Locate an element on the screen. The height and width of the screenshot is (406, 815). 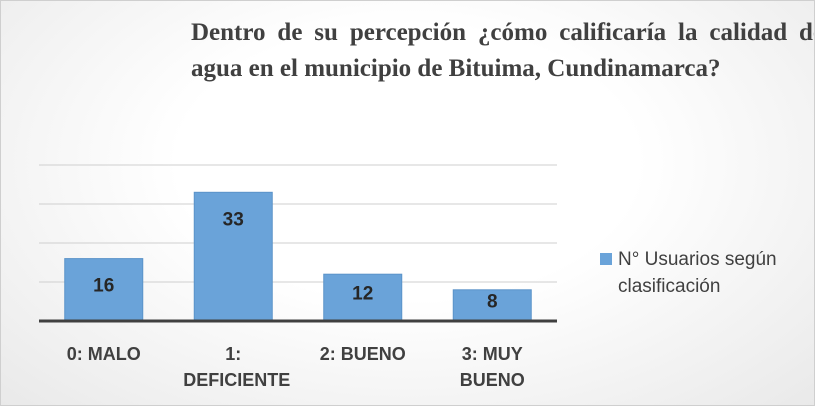
data-label: 33 is located at coordinates (233, 219).